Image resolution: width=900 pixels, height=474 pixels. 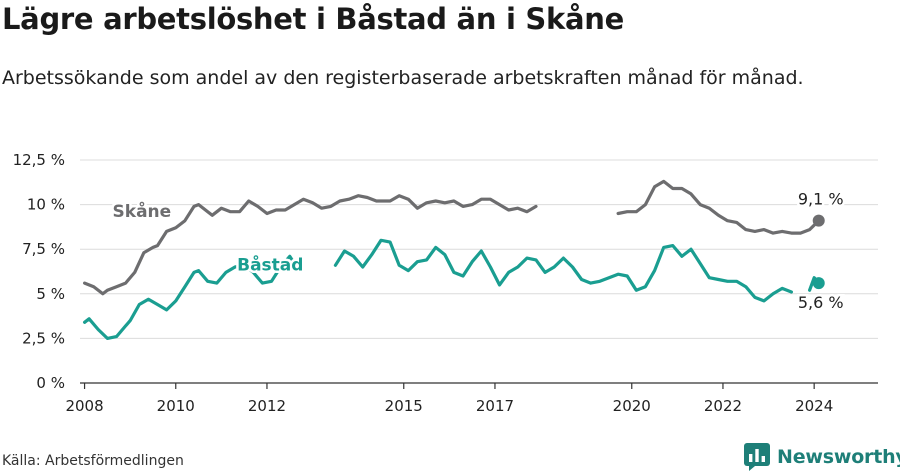 I want to click on chart-title: Lägre arbetslöshet i Båstad än i Skåne, so click(x=313, y=19).